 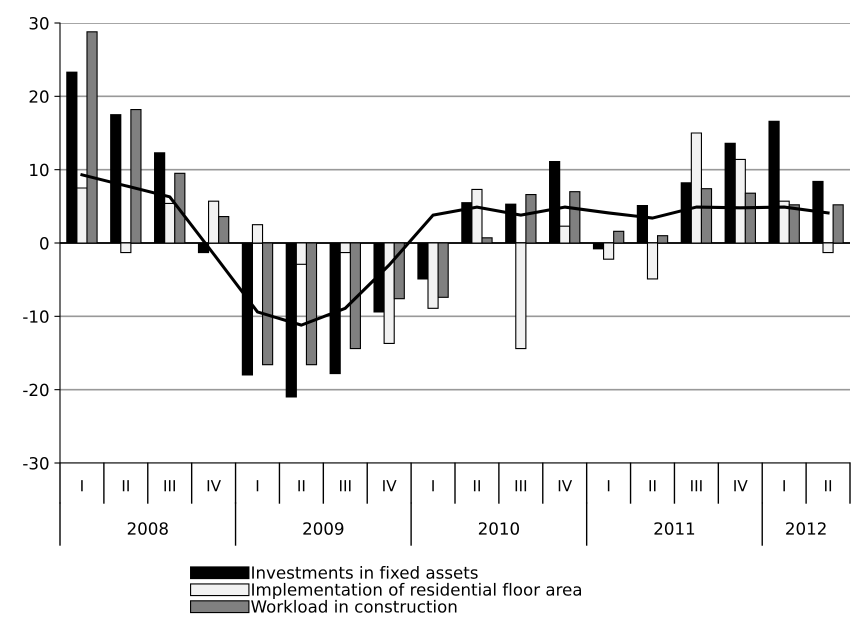 I want to click on text: 2012, so click(x=806, y=528).